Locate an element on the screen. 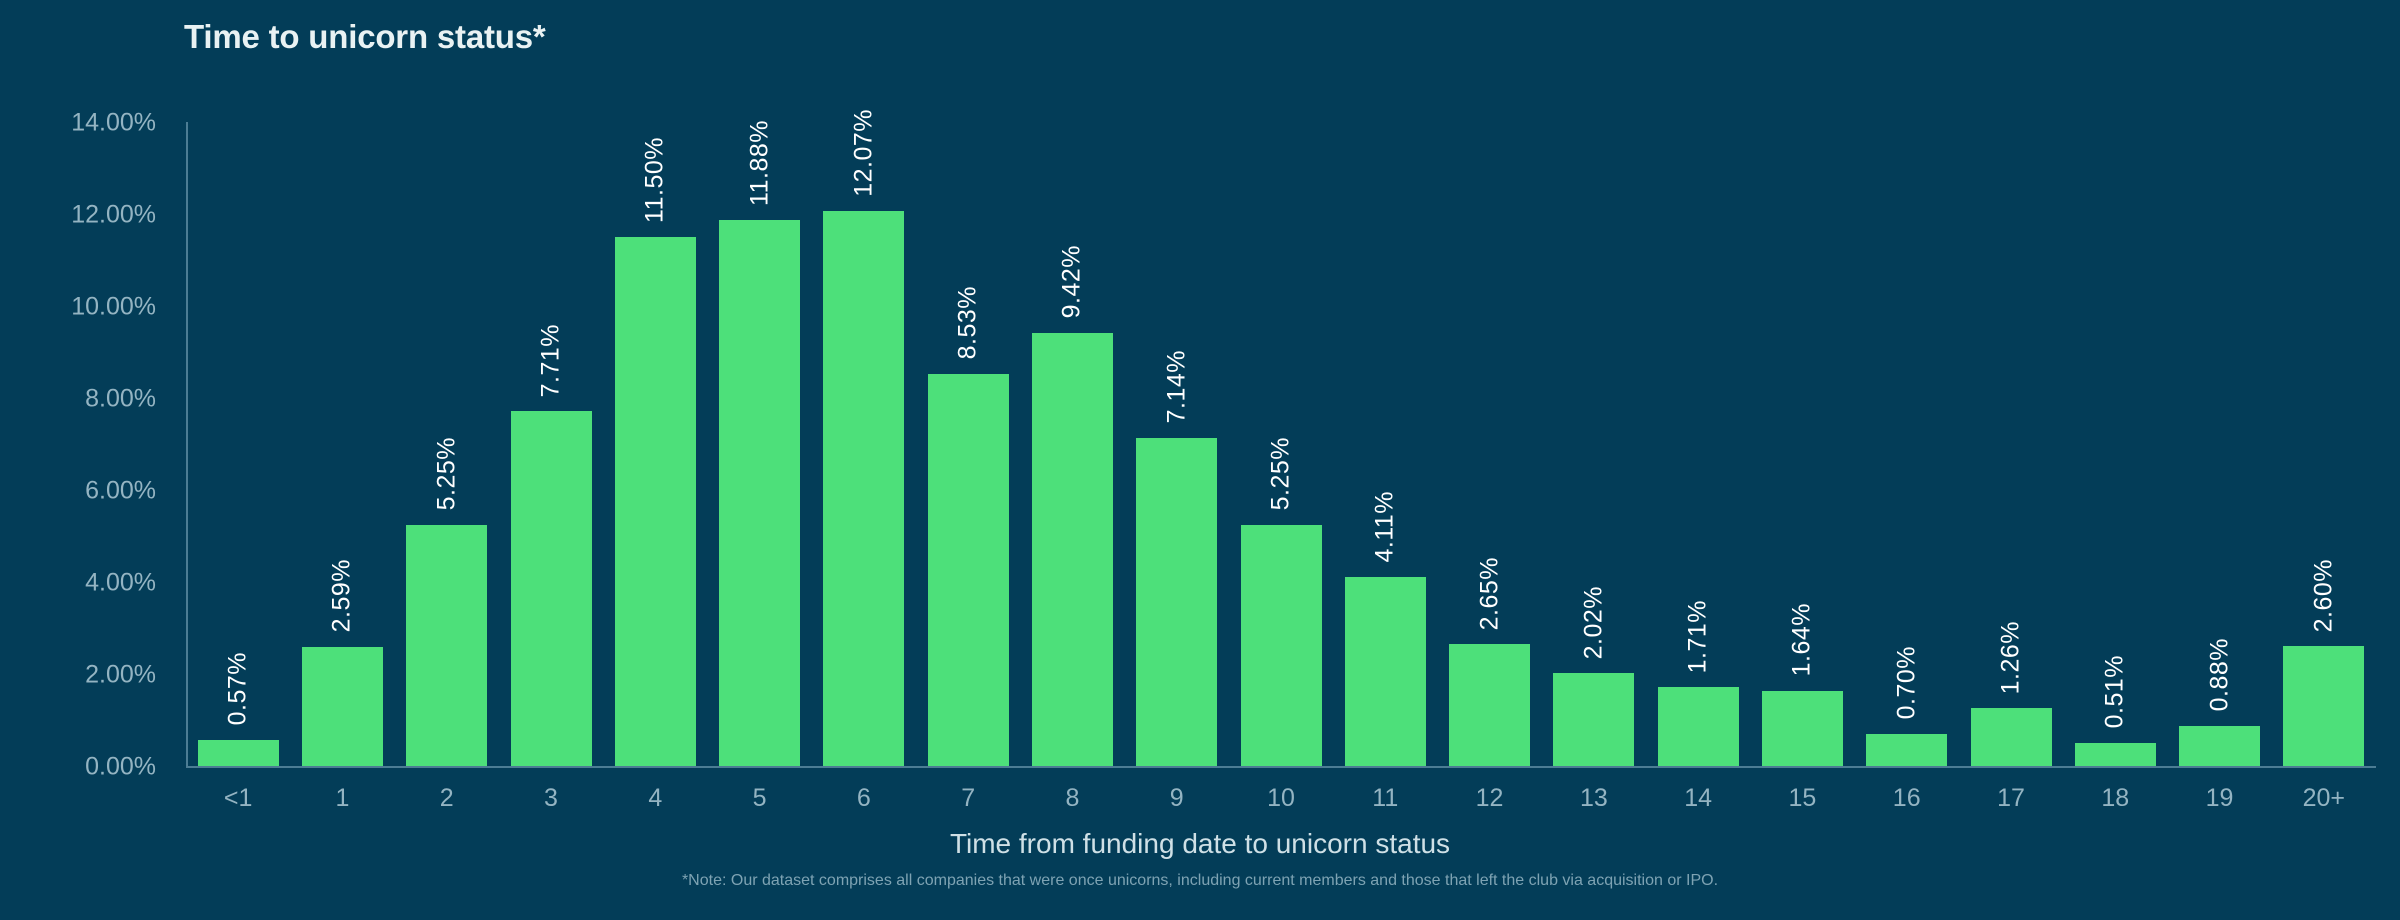  bar-value-label: 8.53% is located at coordinates (967, 323).